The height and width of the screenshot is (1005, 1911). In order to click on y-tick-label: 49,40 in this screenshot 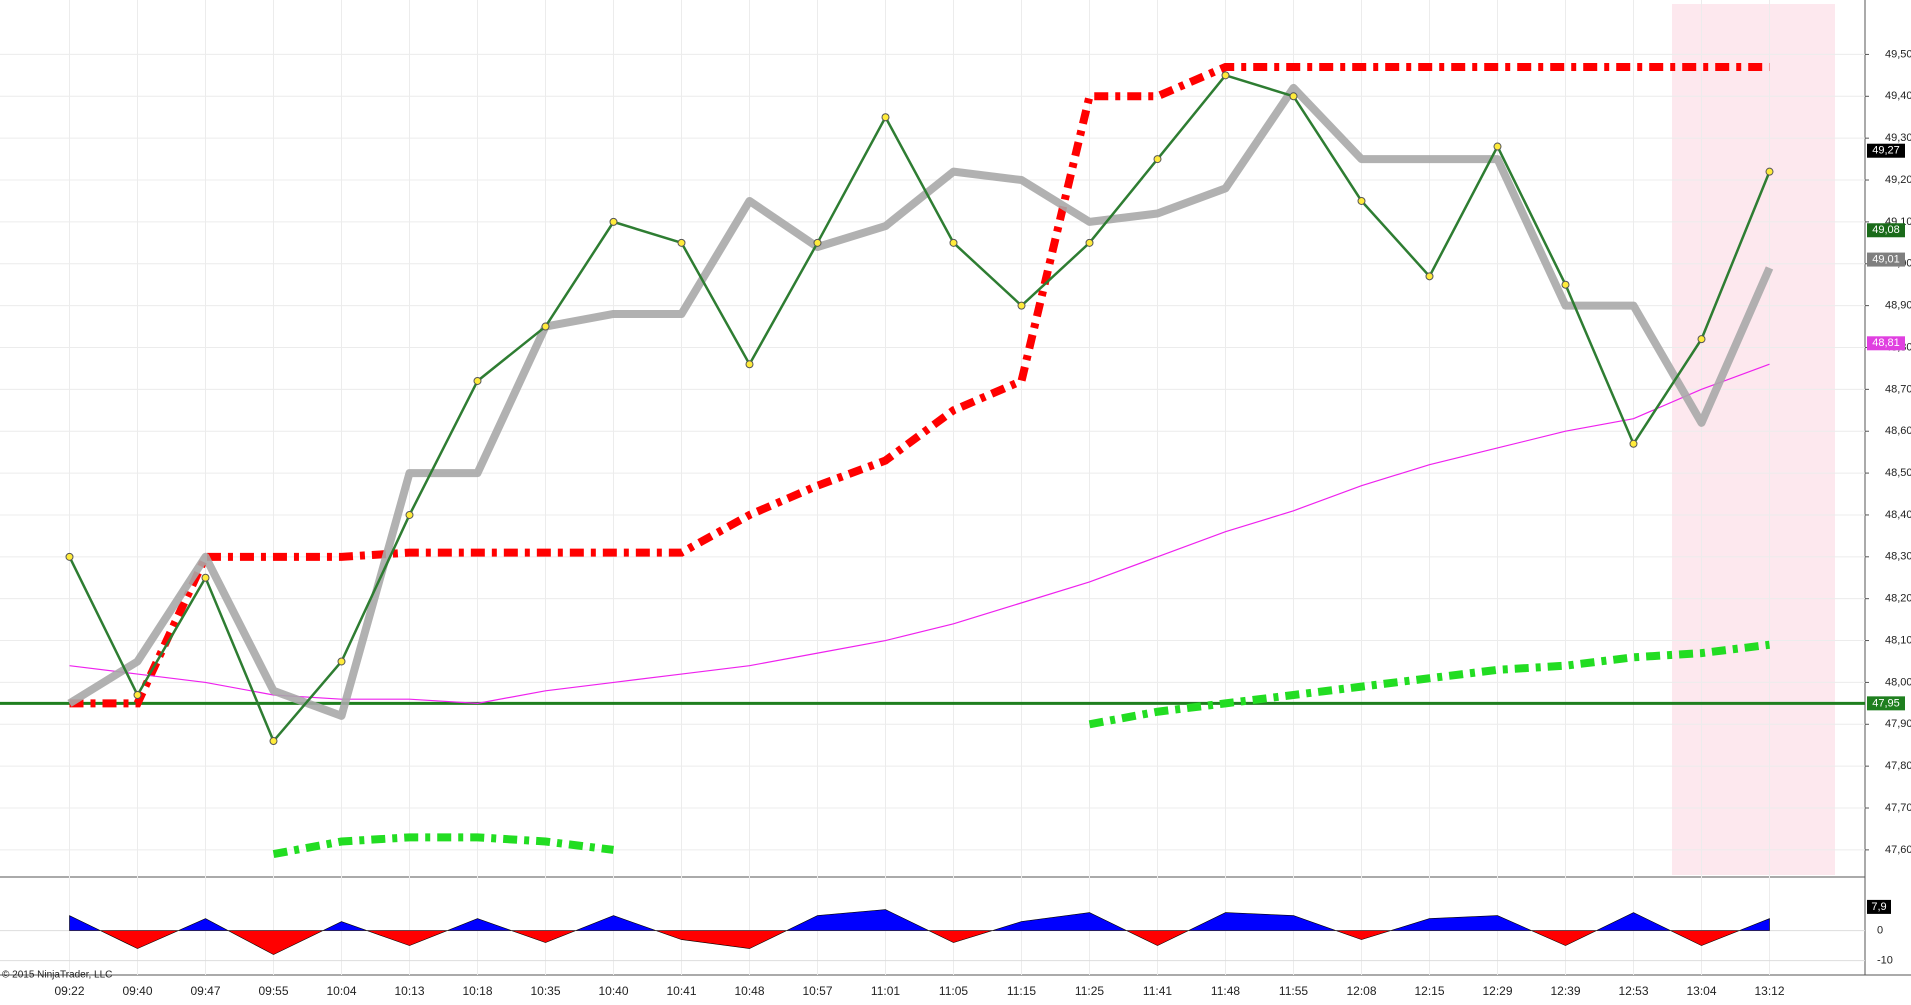, I will do `click(1898, 96)`.